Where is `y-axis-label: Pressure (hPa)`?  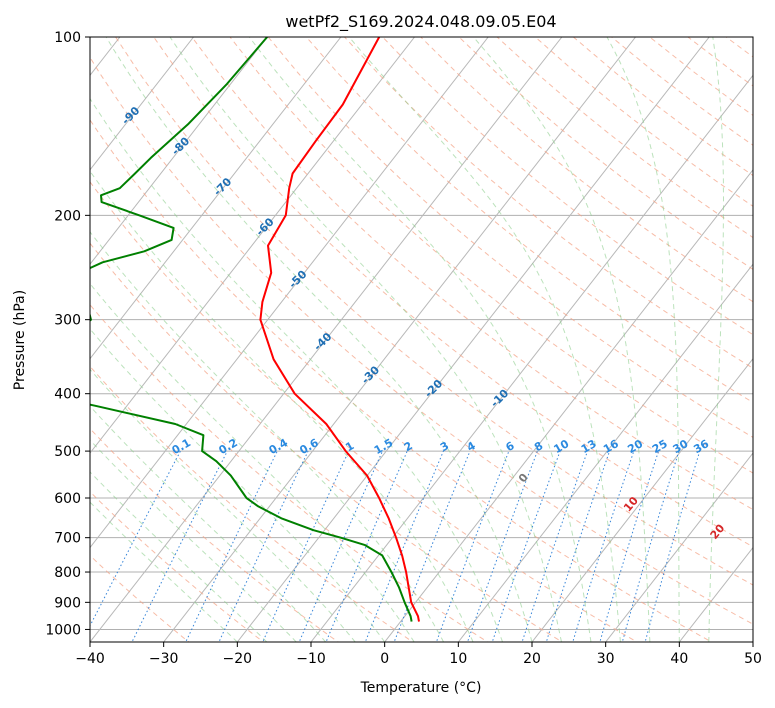 y-axis-label: Pressure (hPa) is located at coordinates (20, 340).